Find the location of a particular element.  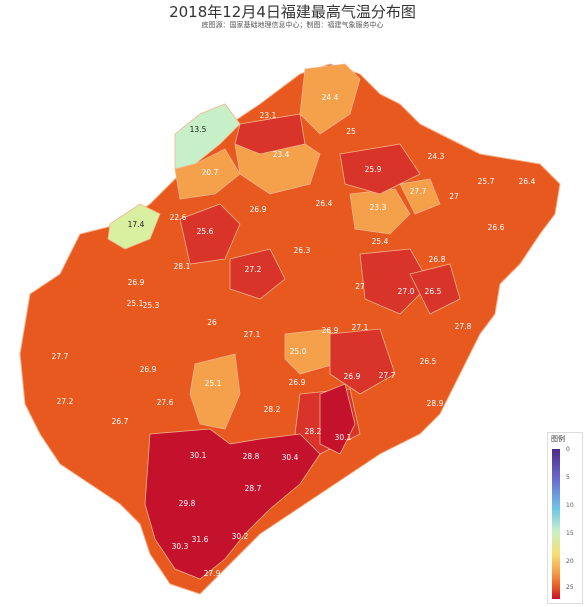

station-temp-label: 26.6 is located at coordinates (496, 227).